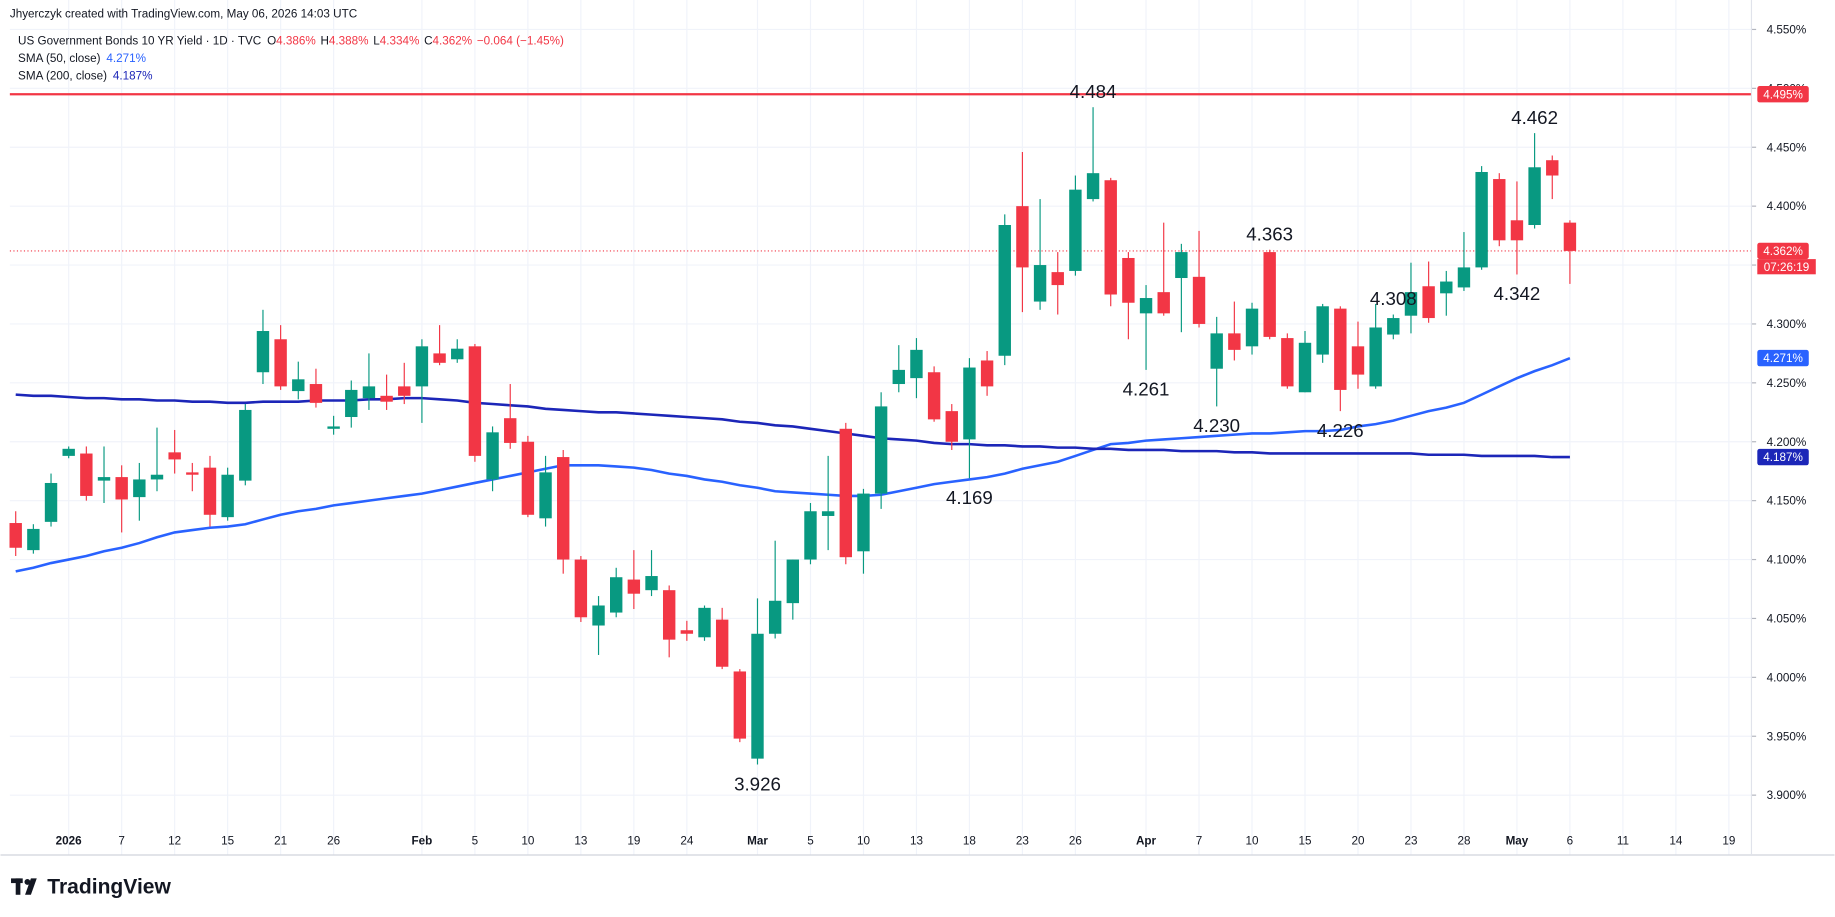 The height and width of the screenshot is (917, 1835). Describe the element at coordinates (1787, 206) in the screenshot. I see `y-tick-label: 4.400%` at that location.